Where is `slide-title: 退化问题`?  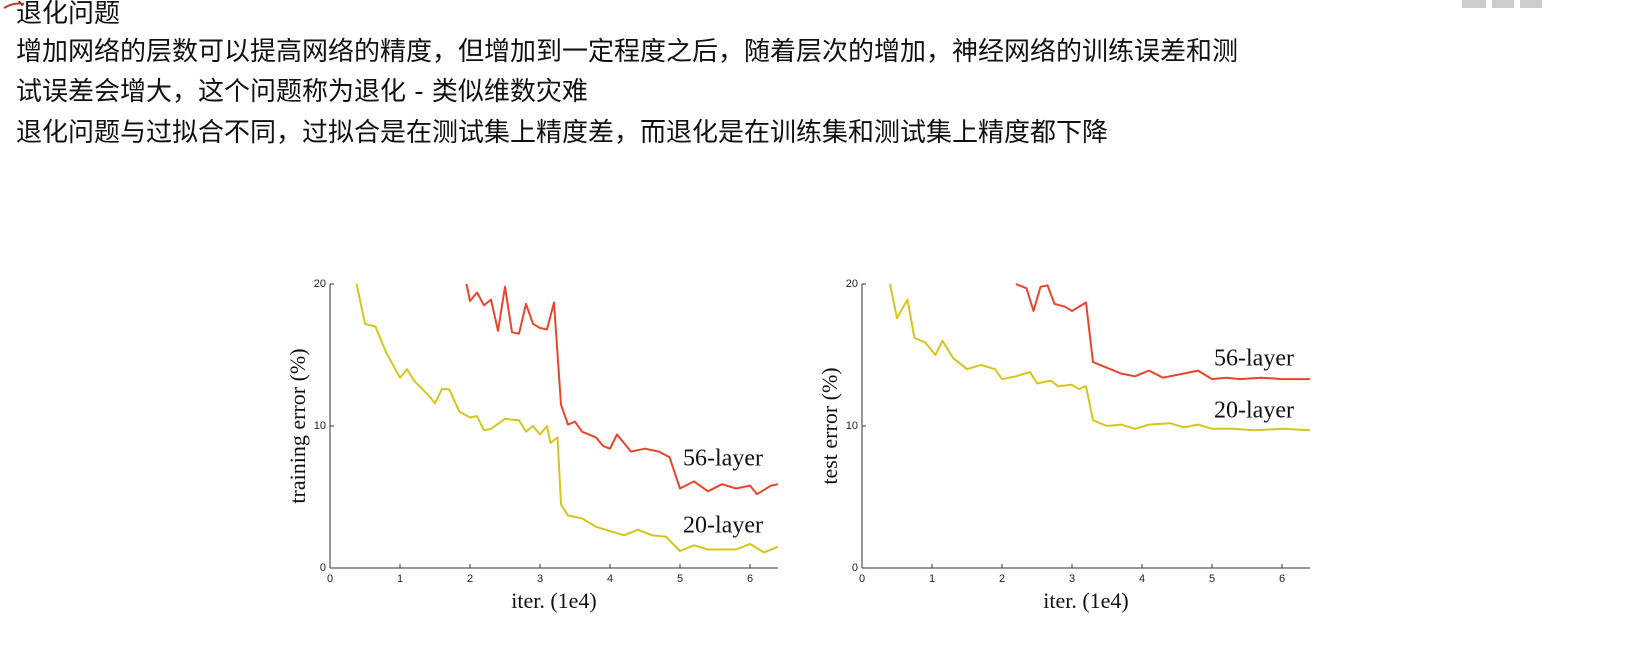 slide-title: 退化问题 is located at coordinates (68, 14).